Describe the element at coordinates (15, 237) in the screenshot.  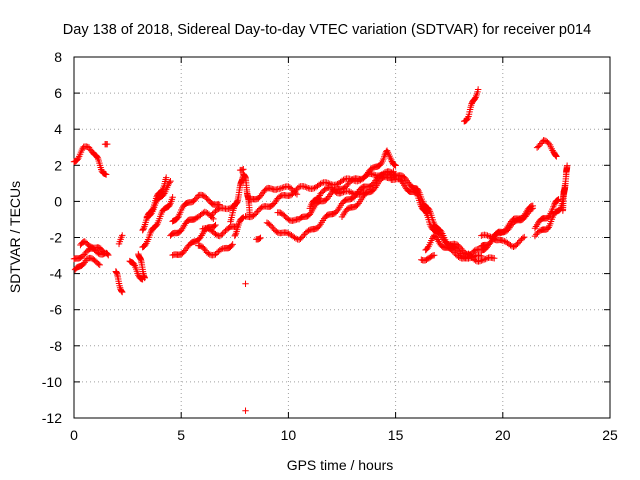
I see `y-axis-label: SDTVAR / TECUs` at that location.